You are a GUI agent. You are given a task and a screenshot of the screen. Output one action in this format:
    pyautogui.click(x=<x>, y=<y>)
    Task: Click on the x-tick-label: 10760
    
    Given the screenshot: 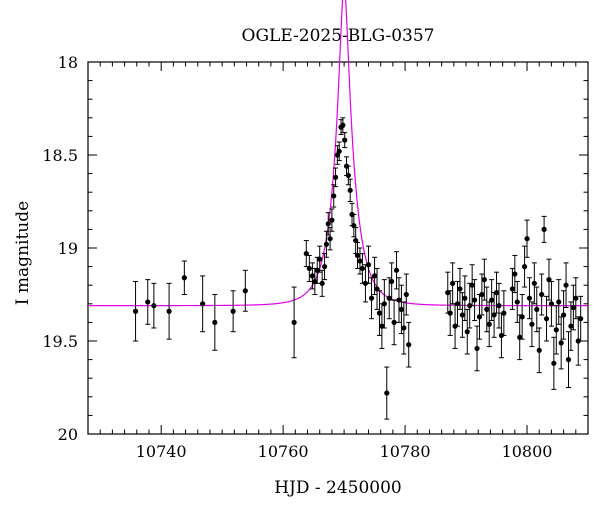 What is the action you would take?
    pyautogui.click(x=283, y=451)
    